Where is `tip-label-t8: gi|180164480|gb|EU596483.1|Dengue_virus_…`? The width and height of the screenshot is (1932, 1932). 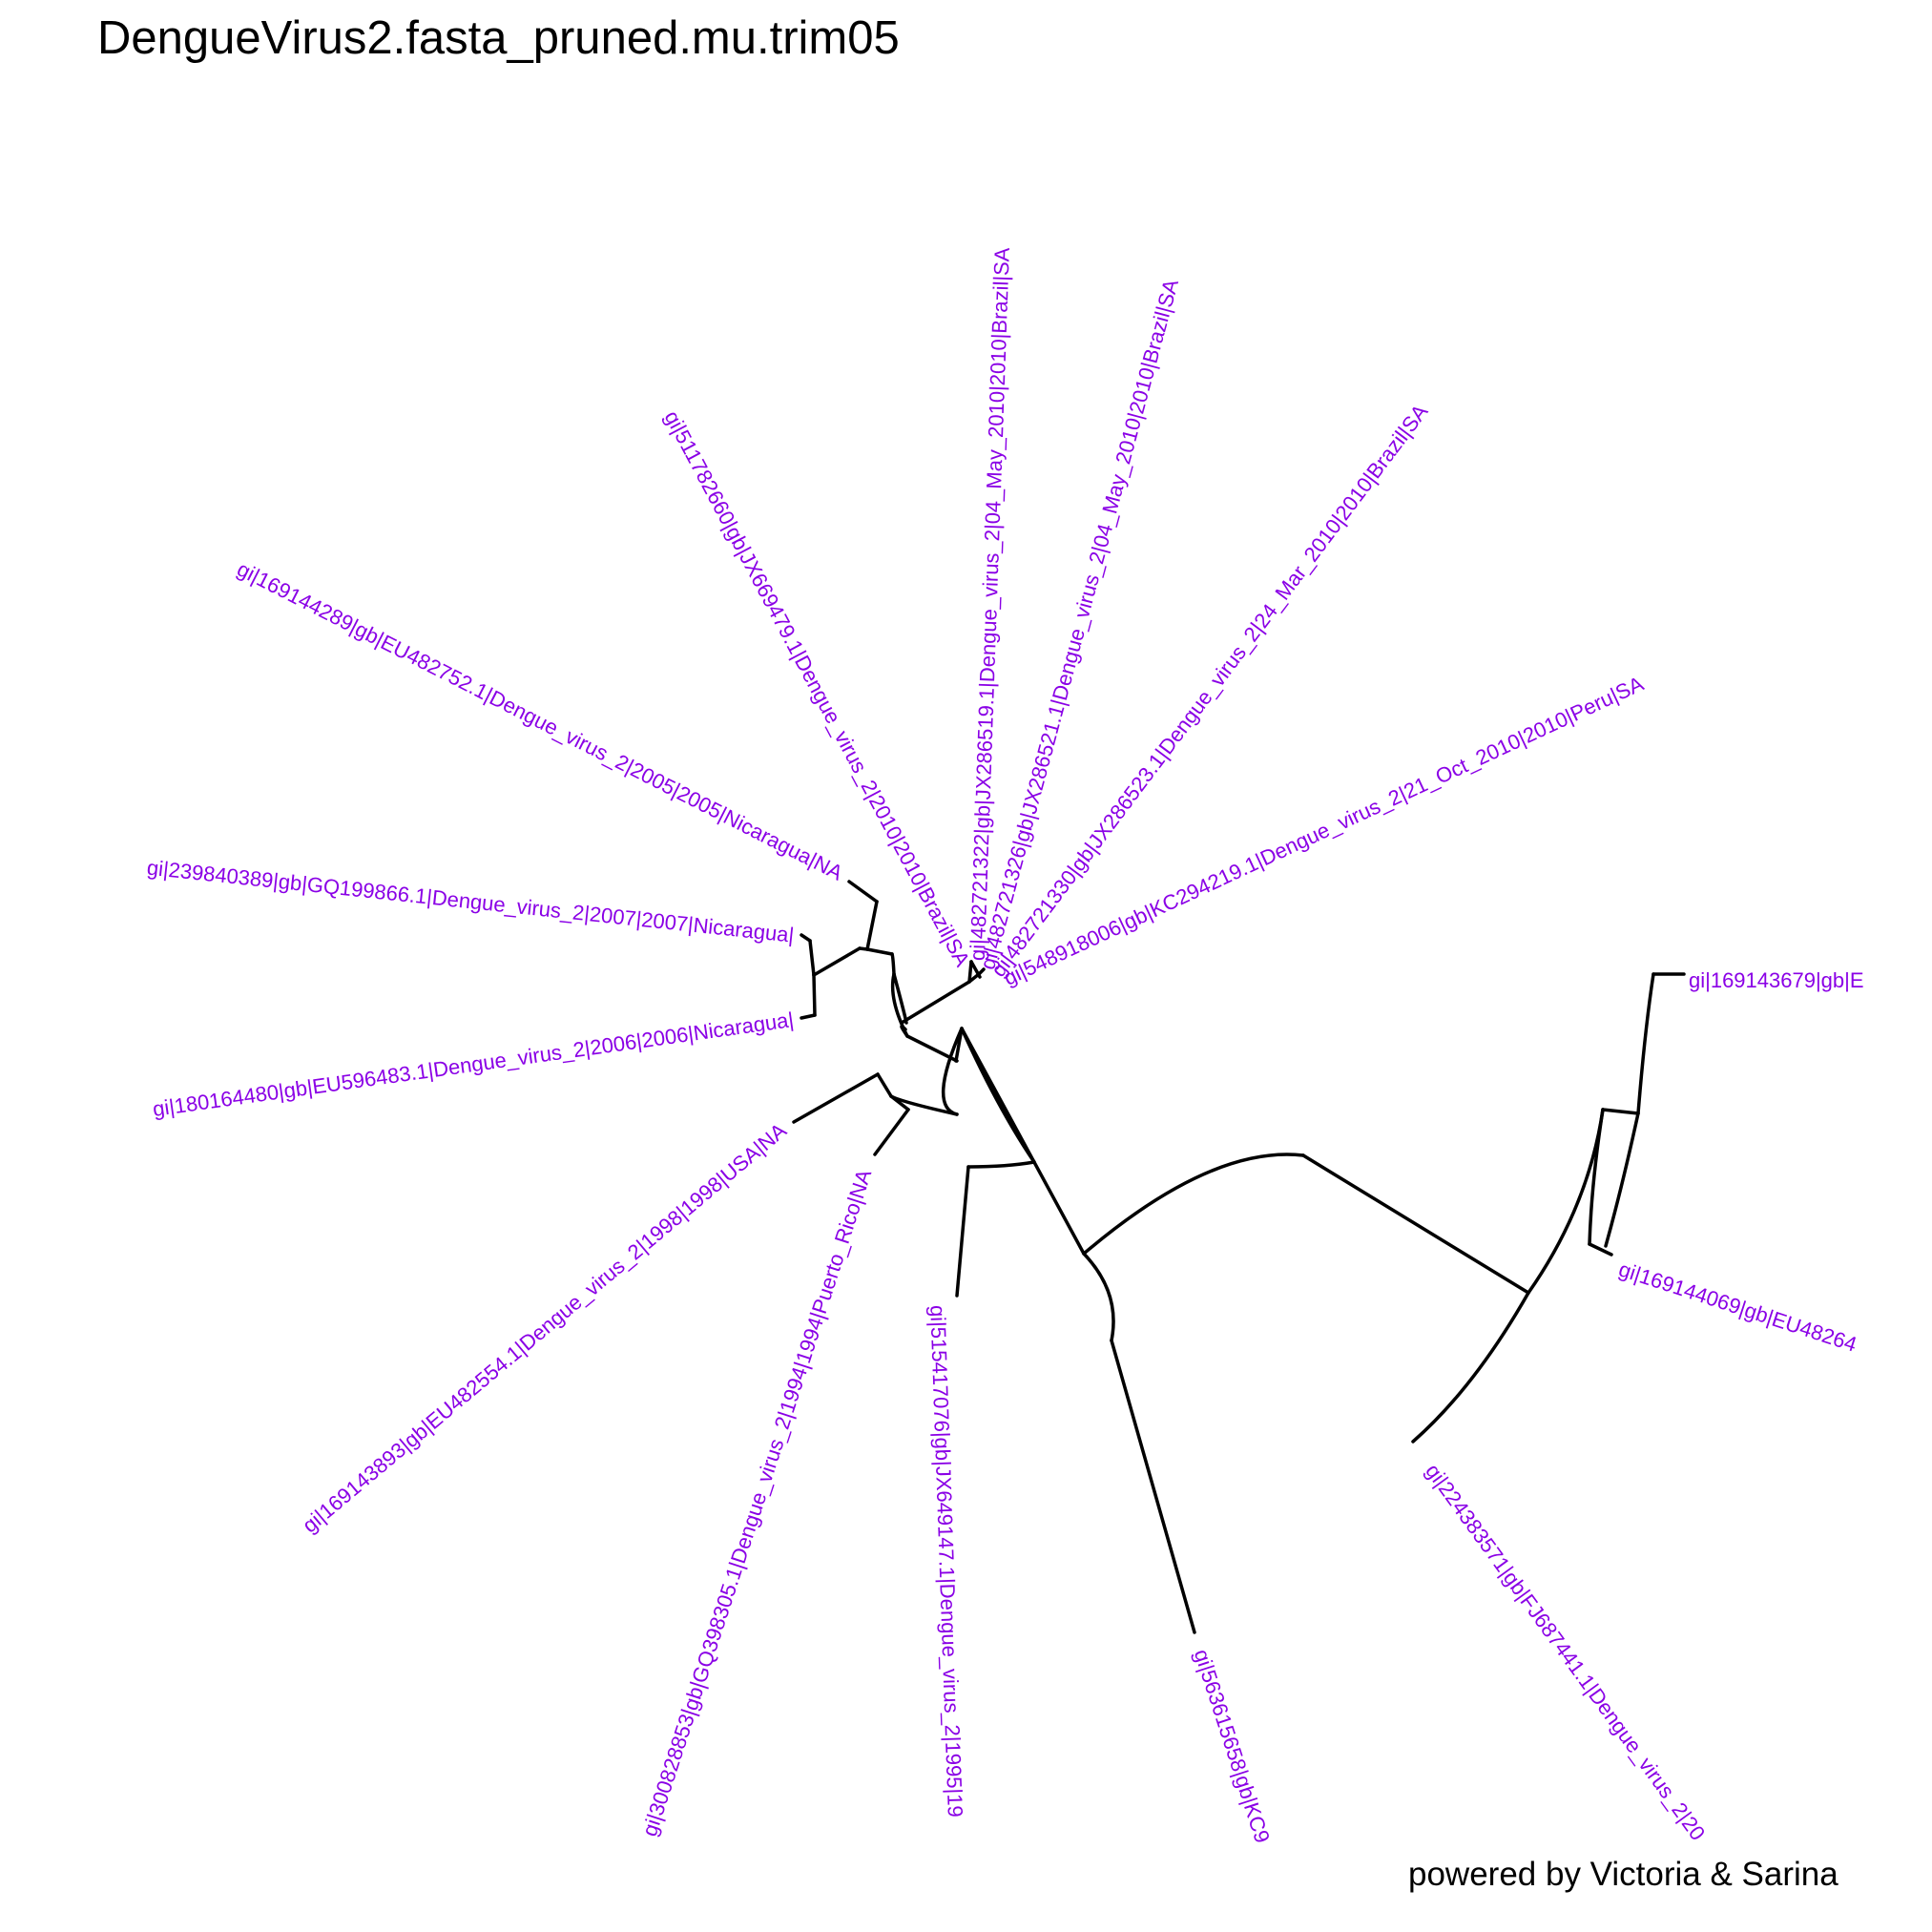 tip-label-t8: gi|180164480|gb|EU596483.1|Dengue_virus_… is located at coordinates (473, 1064).